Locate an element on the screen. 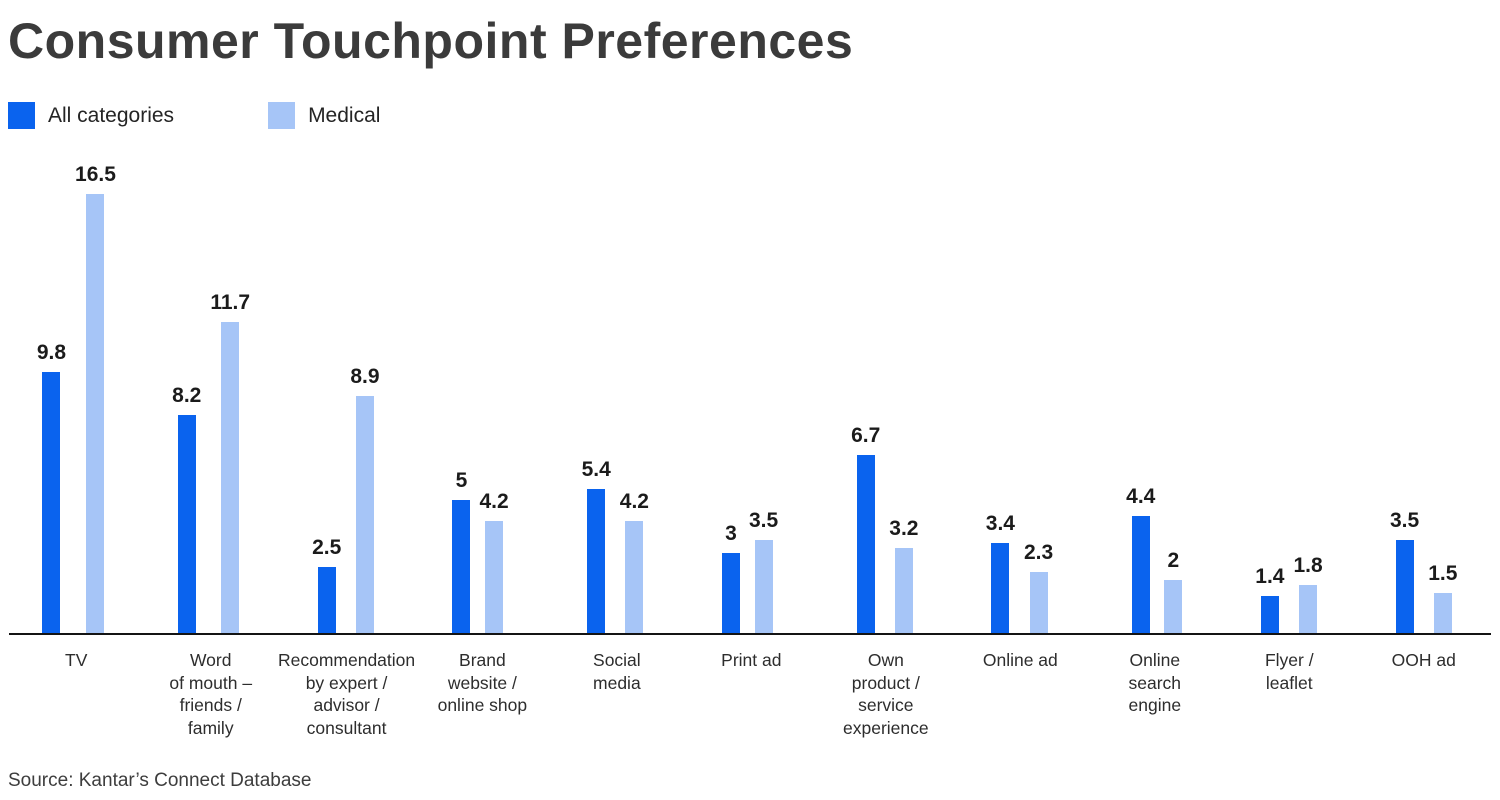 The height and width of the screenshot is (800, 1500). bar-column: 2 is located at coordinates (1173, 590).